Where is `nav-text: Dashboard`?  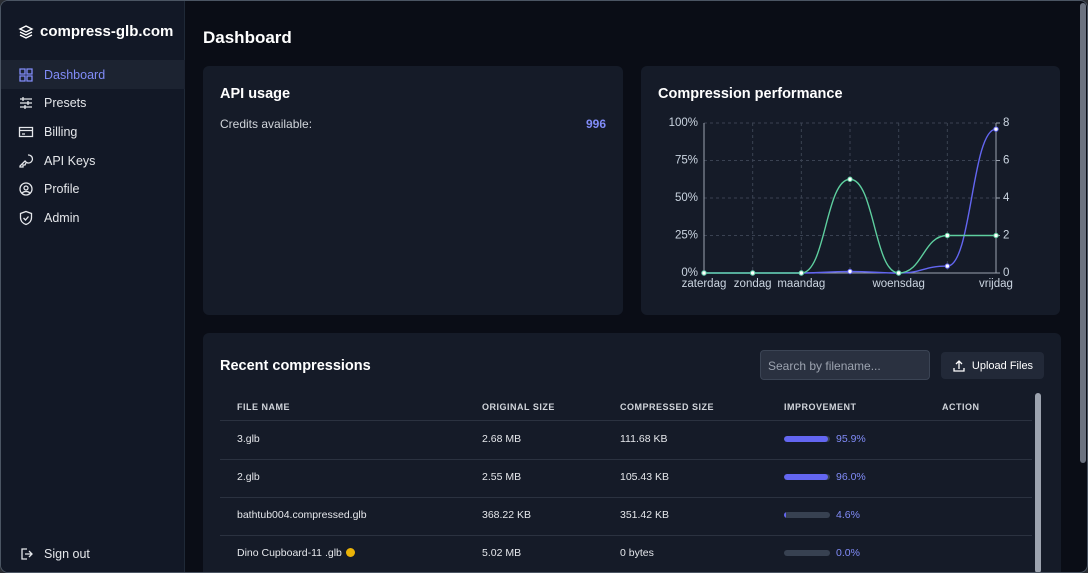 nav-text: Dashboard is located at coordinates (75, 74).